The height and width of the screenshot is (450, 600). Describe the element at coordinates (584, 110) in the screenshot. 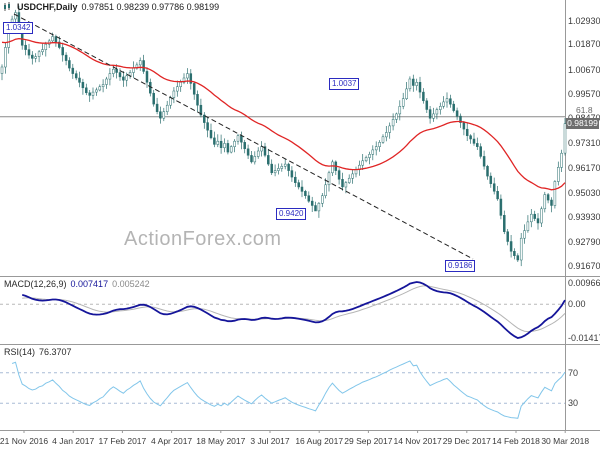

I see `fib-level-label: 61.8` at that location.